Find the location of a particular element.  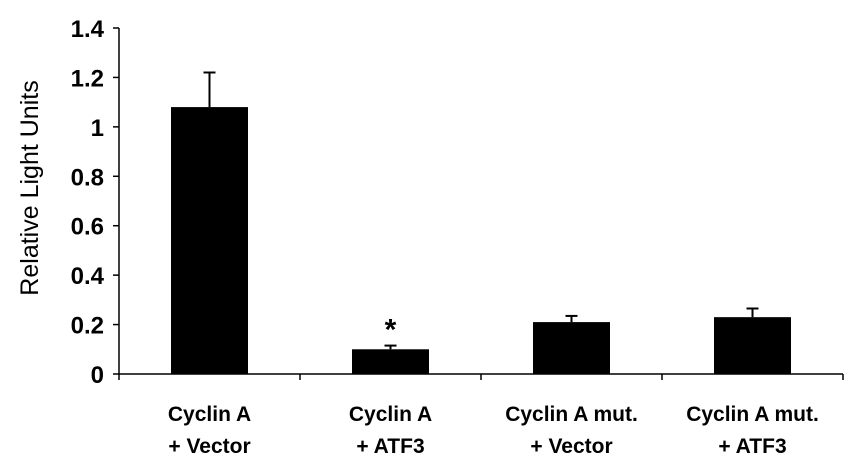

annotations: * is located at coordinates (391, 330).